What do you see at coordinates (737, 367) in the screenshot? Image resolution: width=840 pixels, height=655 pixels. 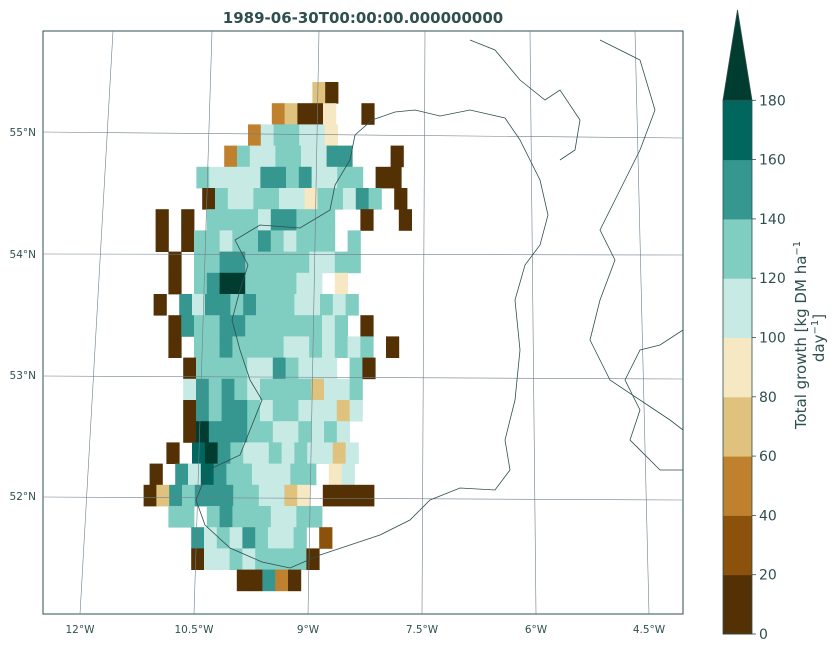 I see `colorbar-frame` at bounding box center [737, 367].